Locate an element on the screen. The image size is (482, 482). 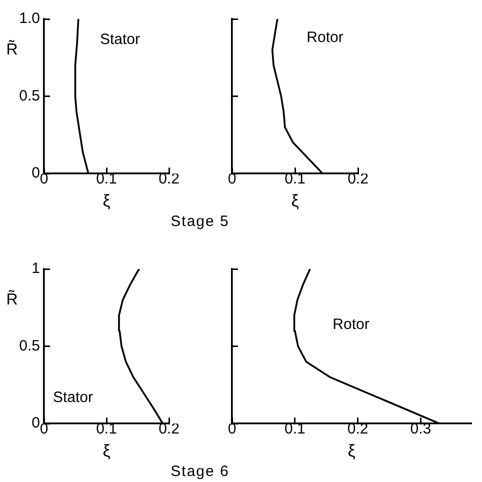
text: Stage 6 is located at coordinates (200, 471).